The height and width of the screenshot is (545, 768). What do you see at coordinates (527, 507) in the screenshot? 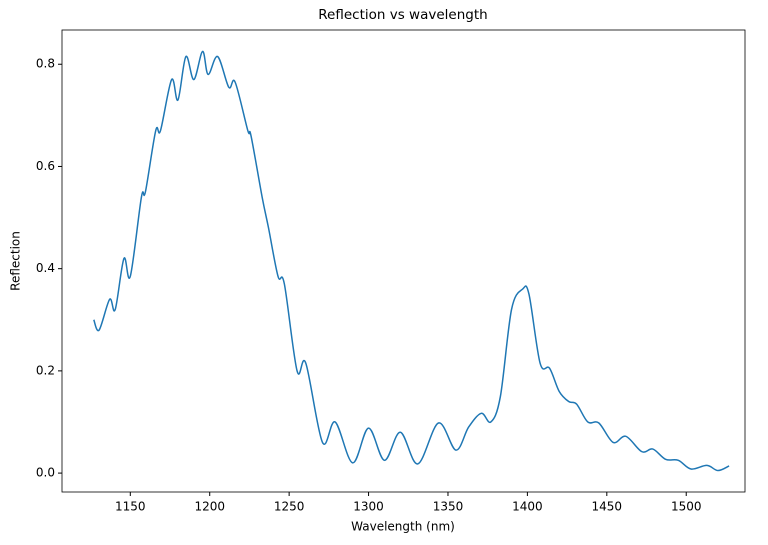
I see `x-tick-label: 1400` at bounding box center [527, 507].